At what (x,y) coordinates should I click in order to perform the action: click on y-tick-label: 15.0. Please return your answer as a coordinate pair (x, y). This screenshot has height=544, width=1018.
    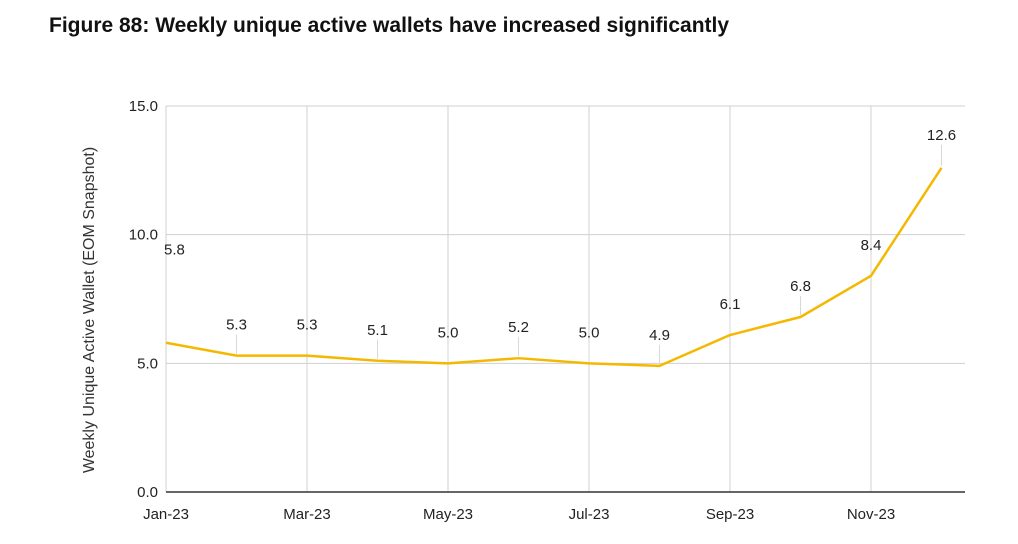
    Looking at the image, I should click on (143, 106).